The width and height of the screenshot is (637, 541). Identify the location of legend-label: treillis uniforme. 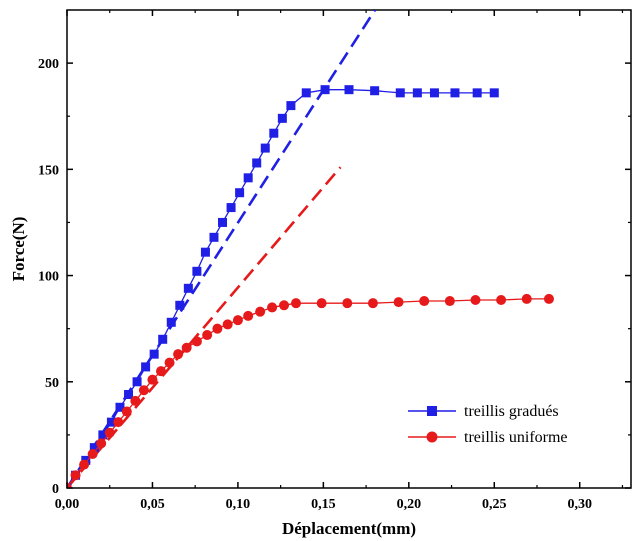
(516, 437).